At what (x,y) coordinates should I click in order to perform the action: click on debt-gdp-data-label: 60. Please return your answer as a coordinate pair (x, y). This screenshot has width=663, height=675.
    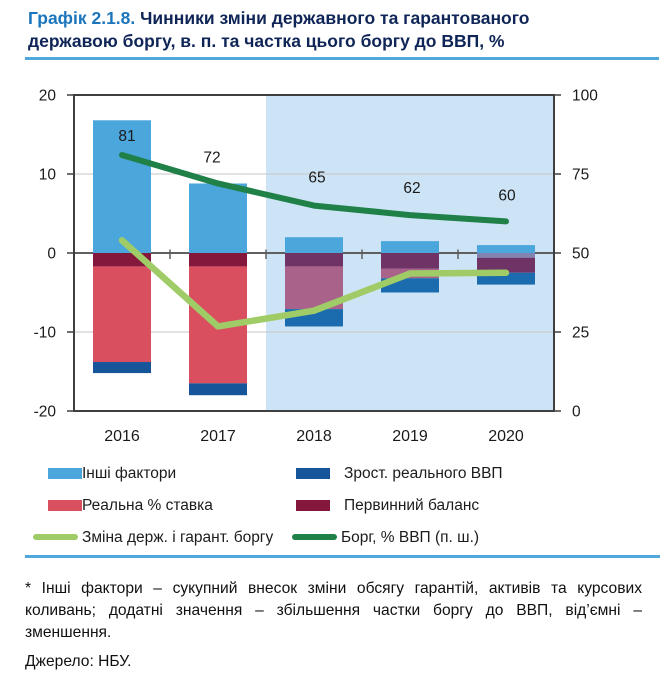
    Looking at the image, I should click on (507, 195).